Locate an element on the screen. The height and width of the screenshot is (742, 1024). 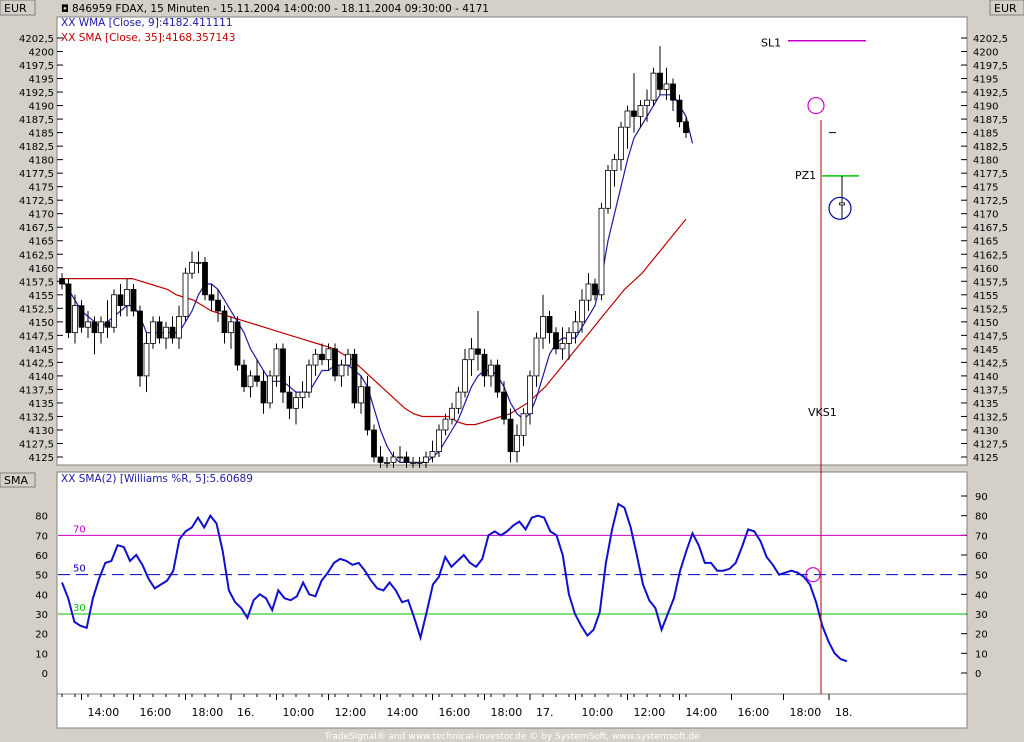
indicator-name-text: SMA is located at coordinates (16, 480).